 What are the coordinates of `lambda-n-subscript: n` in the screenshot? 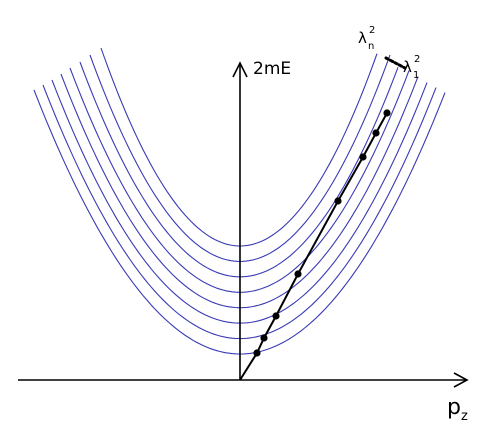 It's located at (371, 46).